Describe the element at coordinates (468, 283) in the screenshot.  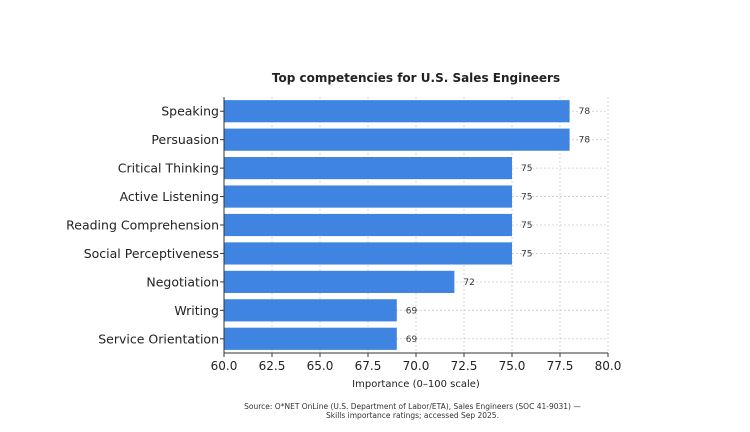
I see `data-label: 72` at that location.